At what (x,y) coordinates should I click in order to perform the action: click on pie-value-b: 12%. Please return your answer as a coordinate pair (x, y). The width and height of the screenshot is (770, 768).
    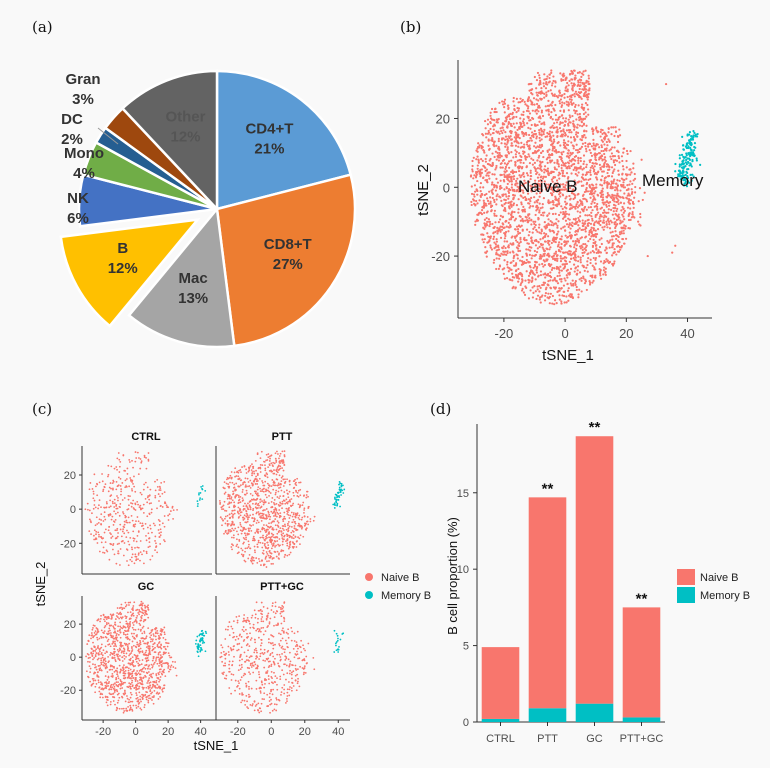
    Looking at the image, I should click on (123, 268).